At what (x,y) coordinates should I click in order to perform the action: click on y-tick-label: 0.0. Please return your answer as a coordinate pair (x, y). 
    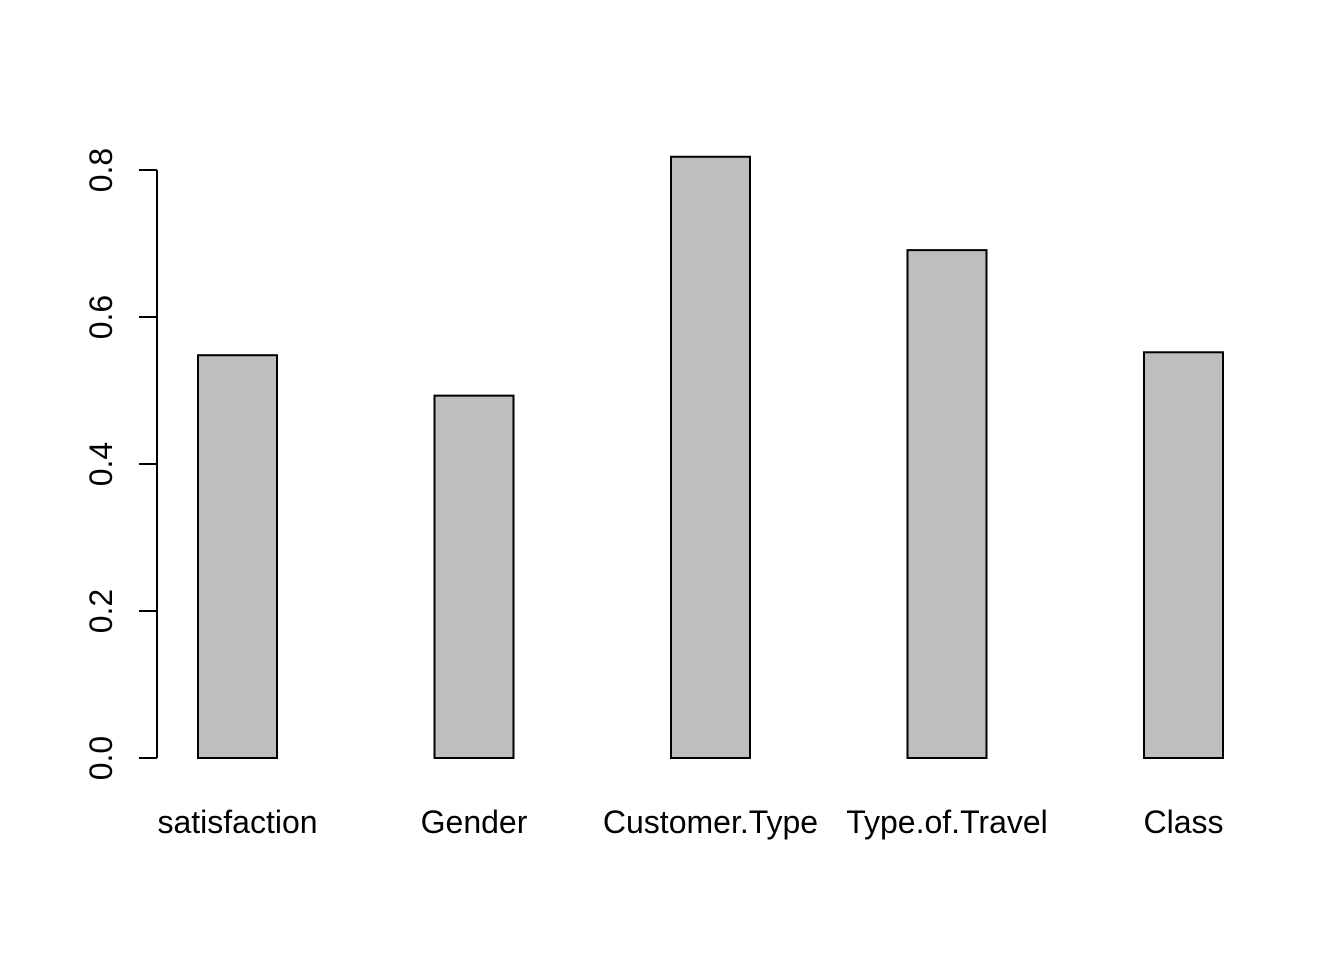
    Looking at the image, I should click on (101, 758).